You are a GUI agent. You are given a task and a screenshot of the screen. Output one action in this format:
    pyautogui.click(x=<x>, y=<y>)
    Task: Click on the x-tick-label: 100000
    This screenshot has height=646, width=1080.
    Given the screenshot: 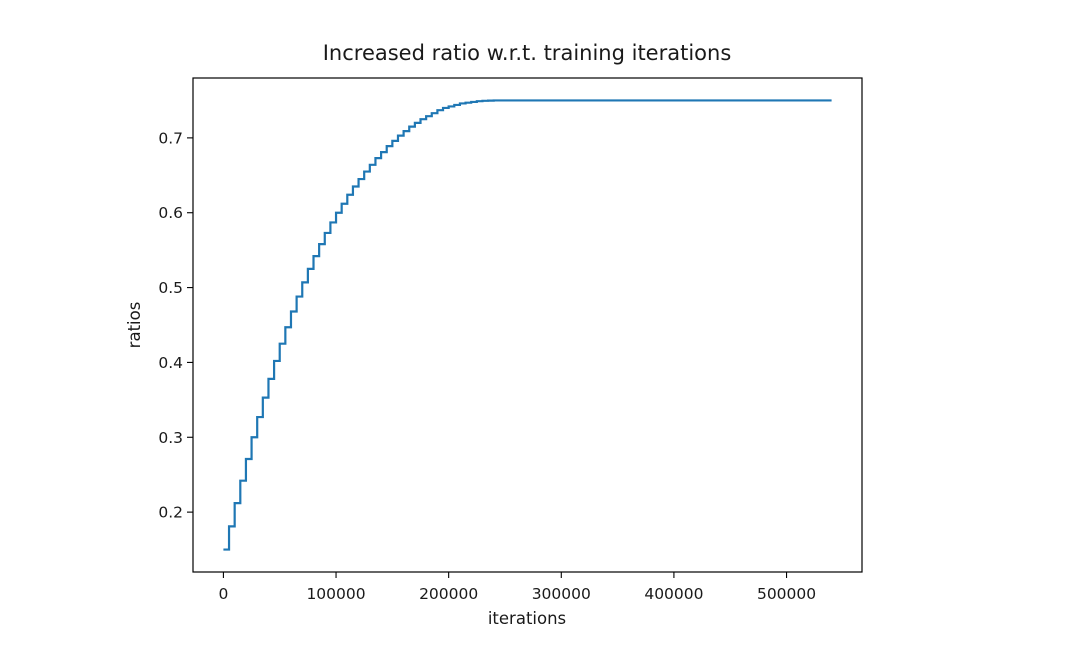 What is the action you would take?
    pyautogui.click(x=335, y=594)
    